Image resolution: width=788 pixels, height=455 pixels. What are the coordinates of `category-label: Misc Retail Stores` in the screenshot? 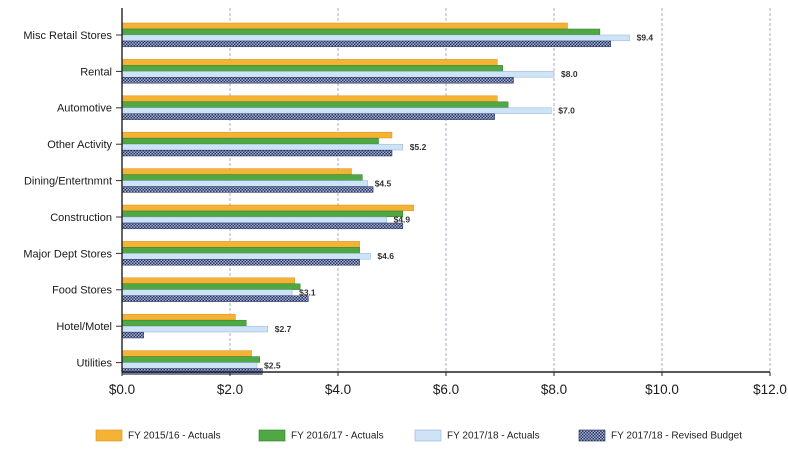 It's located at (67, 36).